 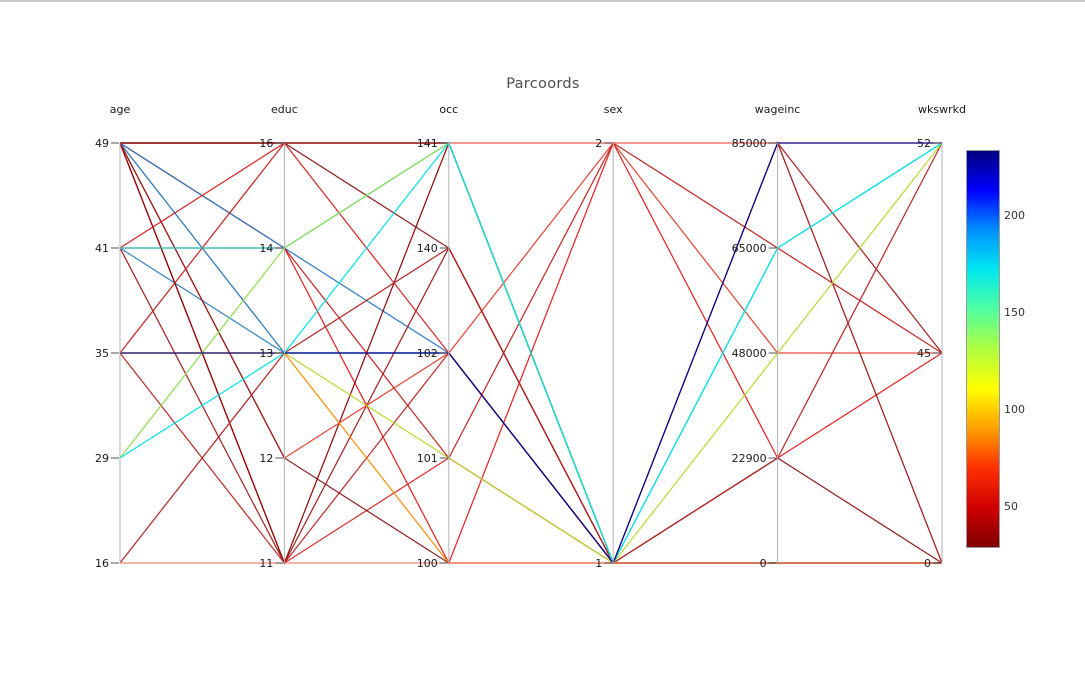 I want to click on tick-label-sex-2: 2, so click(x=598, y=143).